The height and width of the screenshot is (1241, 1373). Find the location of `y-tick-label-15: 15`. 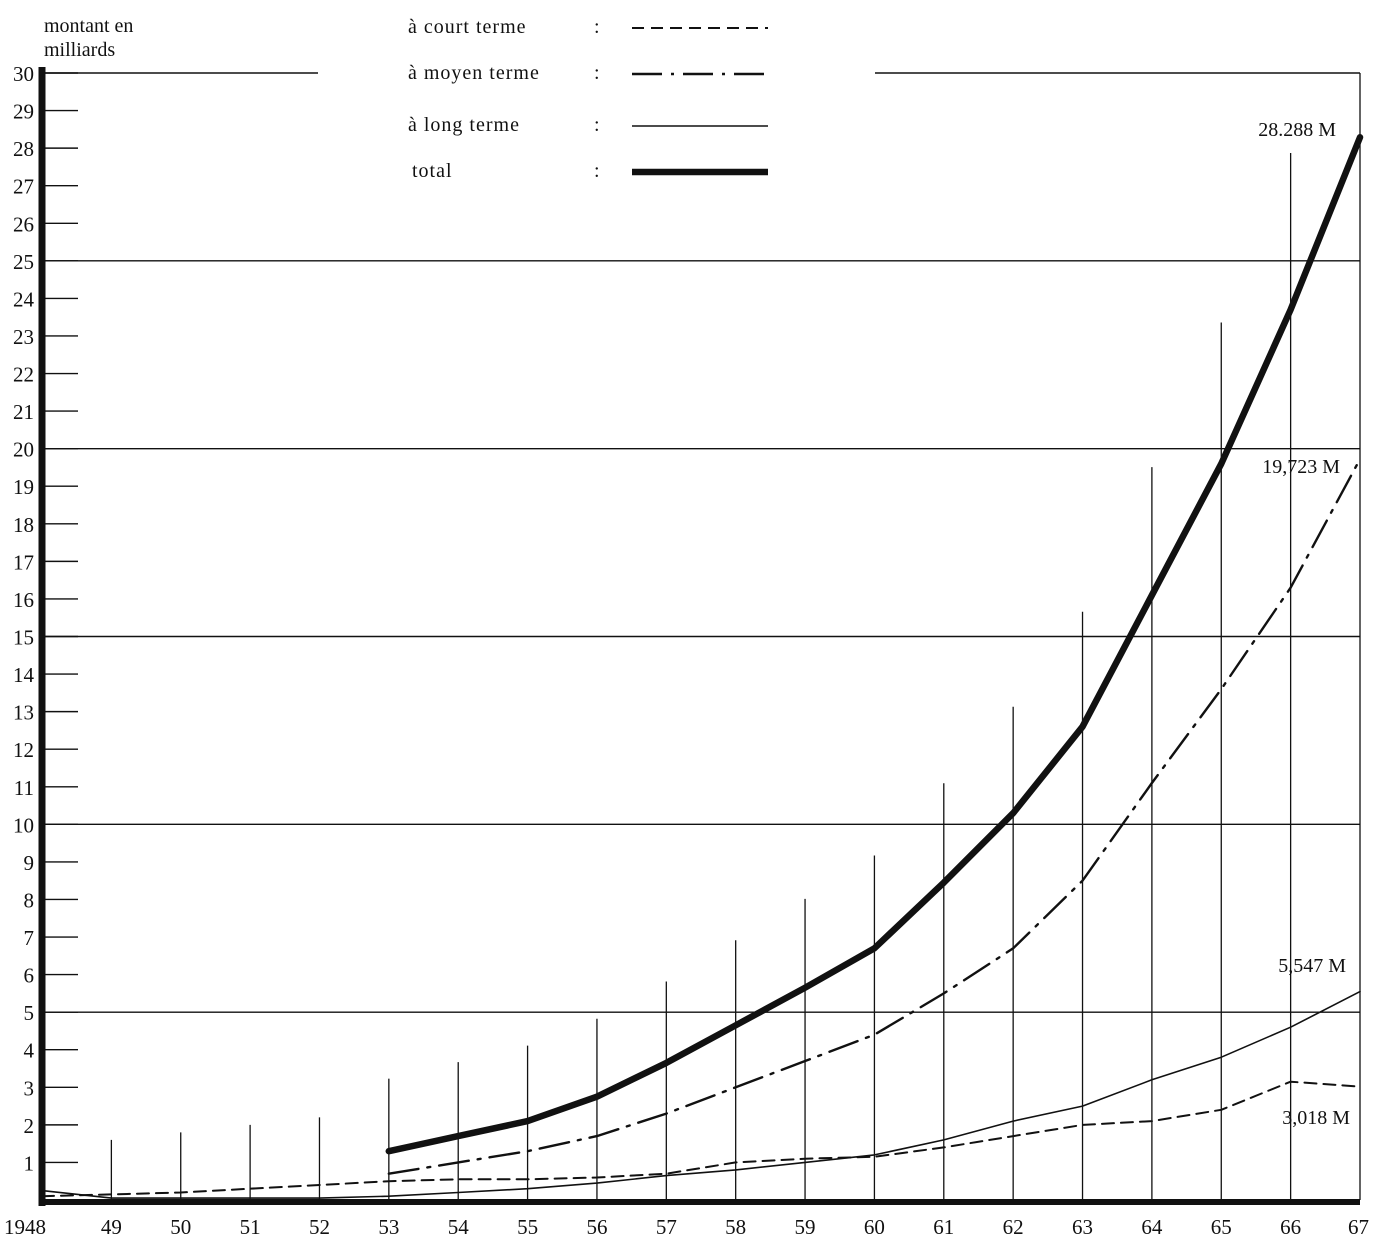

y-tick-label-15: 15 is located at coordinates (23, 638).